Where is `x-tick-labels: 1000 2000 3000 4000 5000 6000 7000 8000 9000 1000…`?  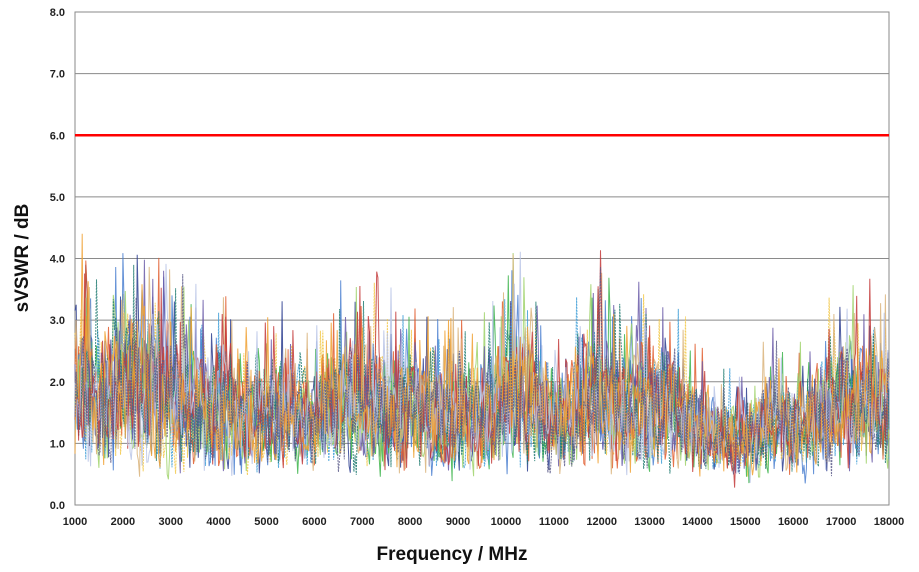 x-tick-labels: 1000 2000 3000 4000 5000 6000 7000 8000 9000 1000… is located at coordinates (484, 522).